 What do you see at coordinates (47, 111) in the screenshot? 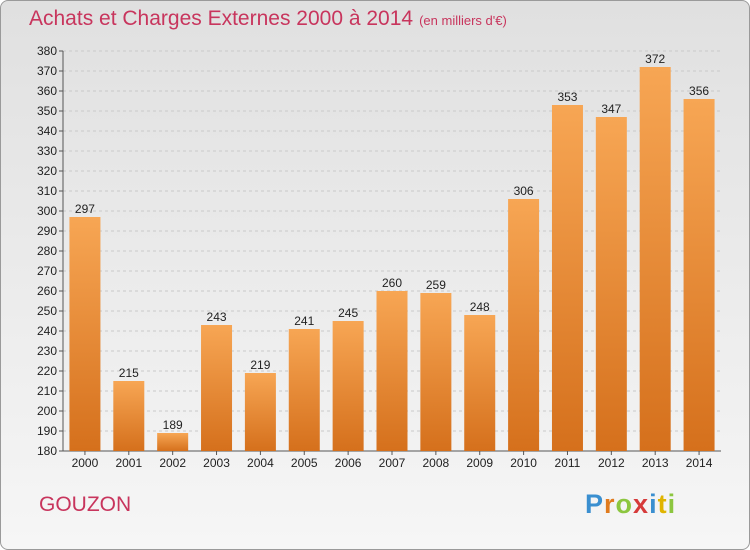
I see `y-tick-label: 350` at bounding box center [47, 111].